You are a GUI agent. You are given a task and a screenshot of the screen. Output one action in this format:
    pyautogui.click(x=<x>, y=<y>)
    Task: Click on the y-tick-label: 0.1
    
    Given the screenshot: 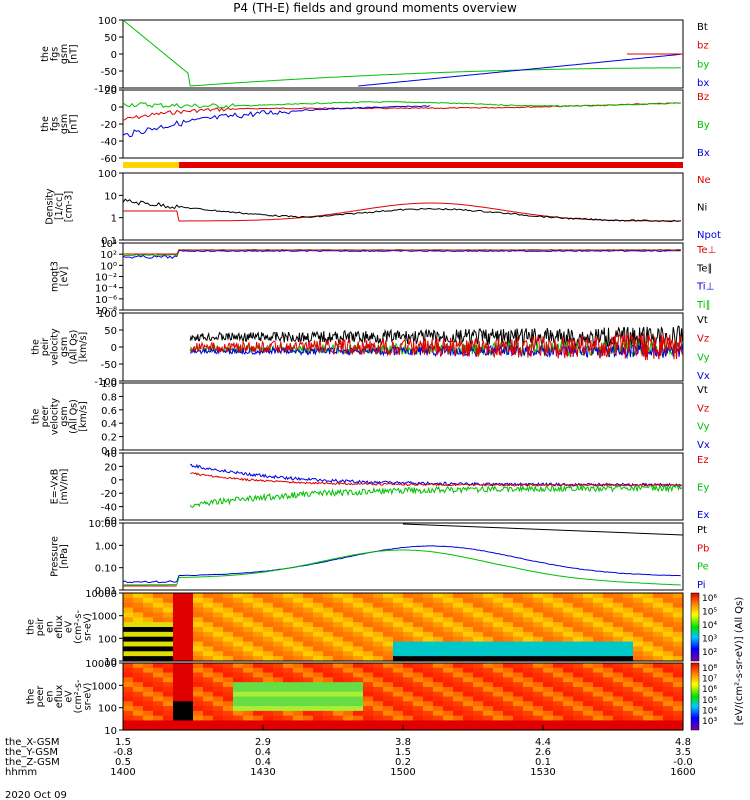 What is the action you would take?
    pyautogui.click(x=109, y=241)
    